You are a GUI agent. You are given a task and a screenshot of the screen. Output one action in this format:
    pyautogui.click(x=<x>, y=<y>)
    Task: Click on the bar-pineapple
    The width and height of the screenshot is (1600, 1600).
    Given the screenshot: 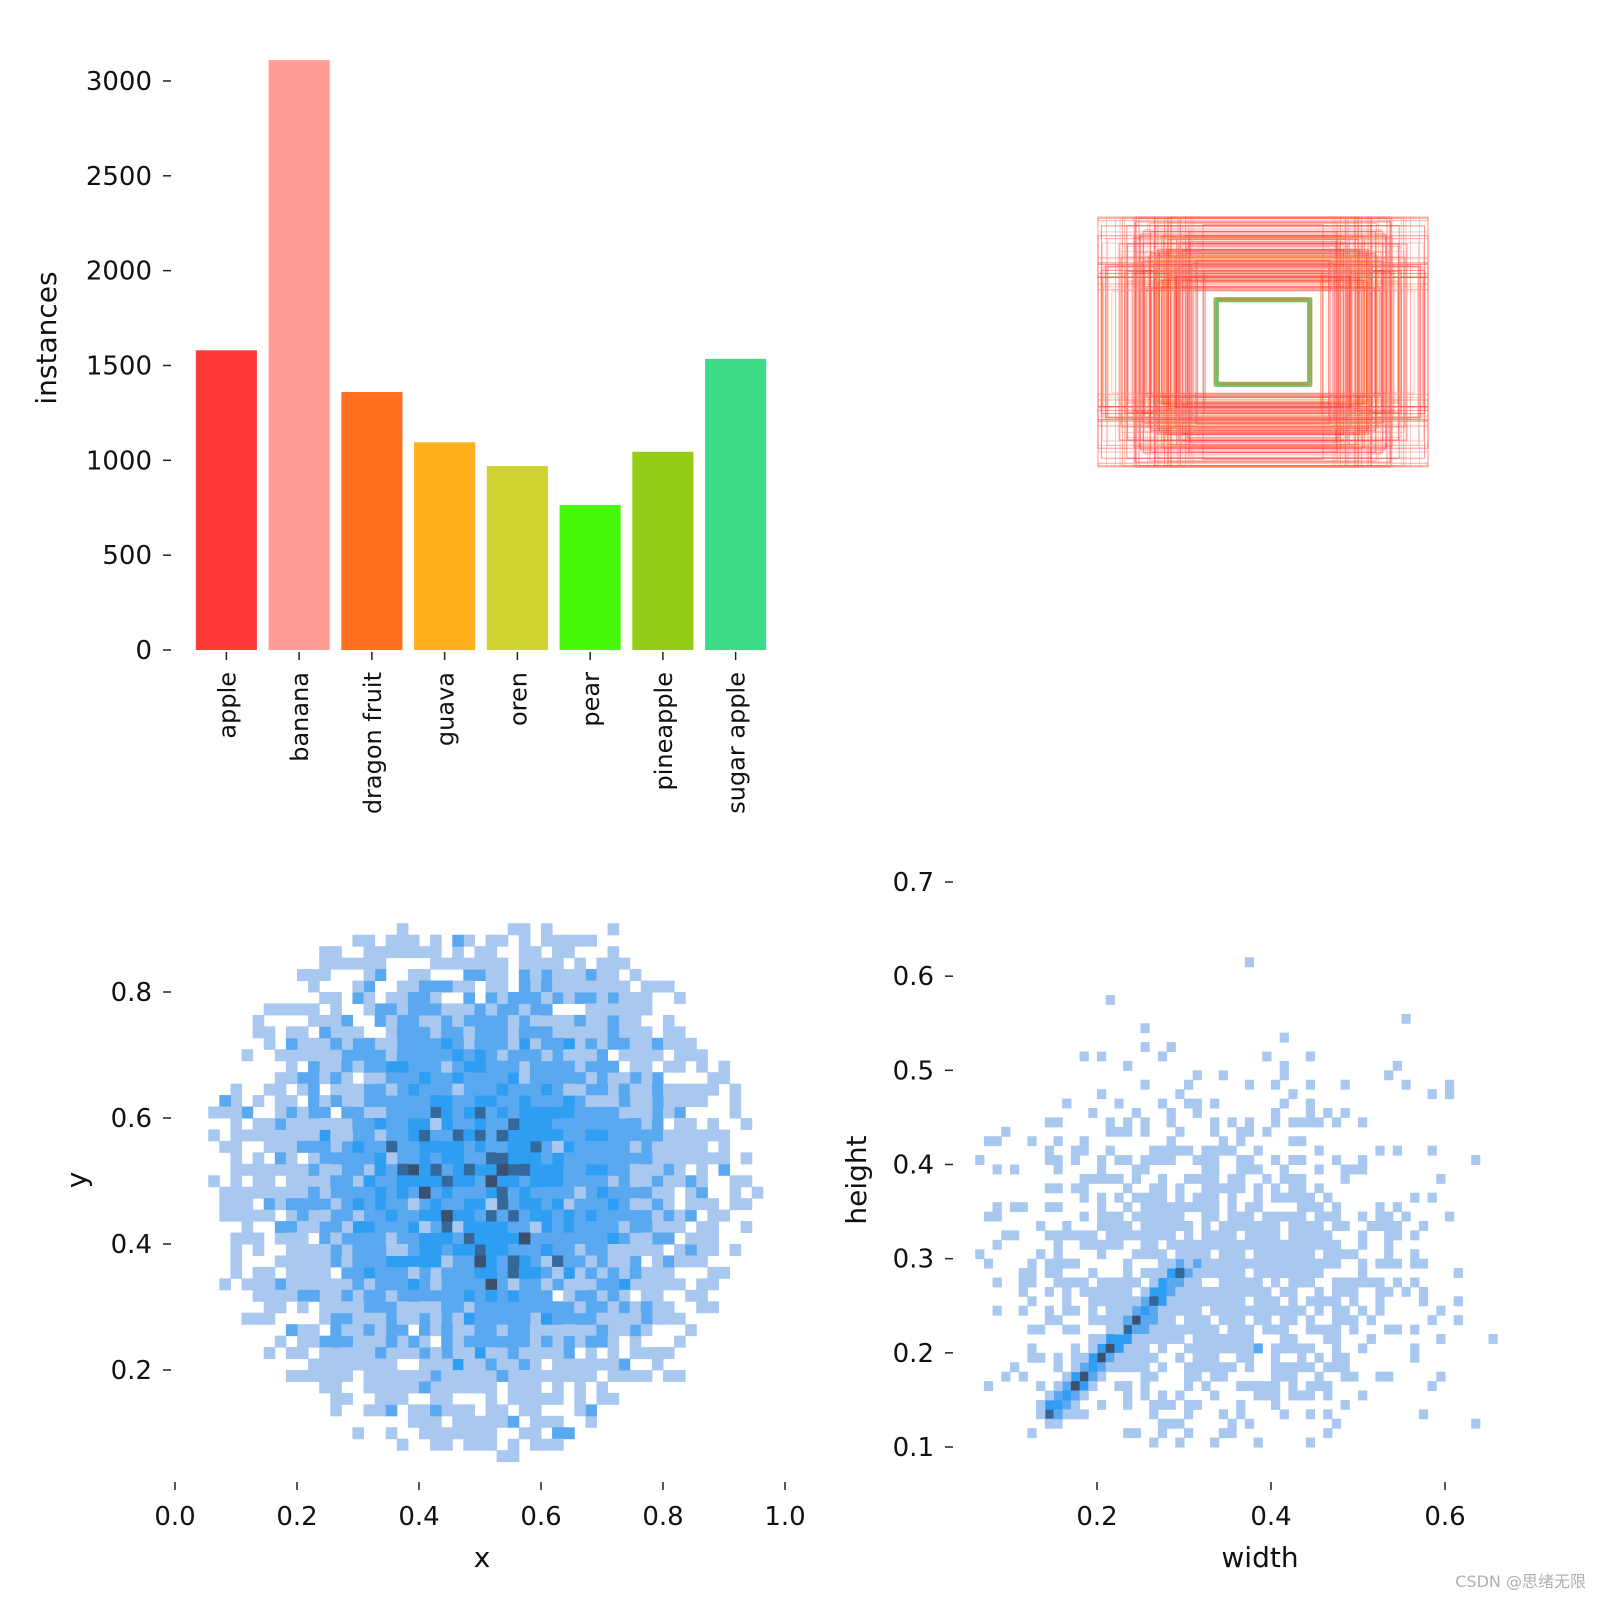 What is the action you would take?
    pyautogui.click(x=663, y=550)
    